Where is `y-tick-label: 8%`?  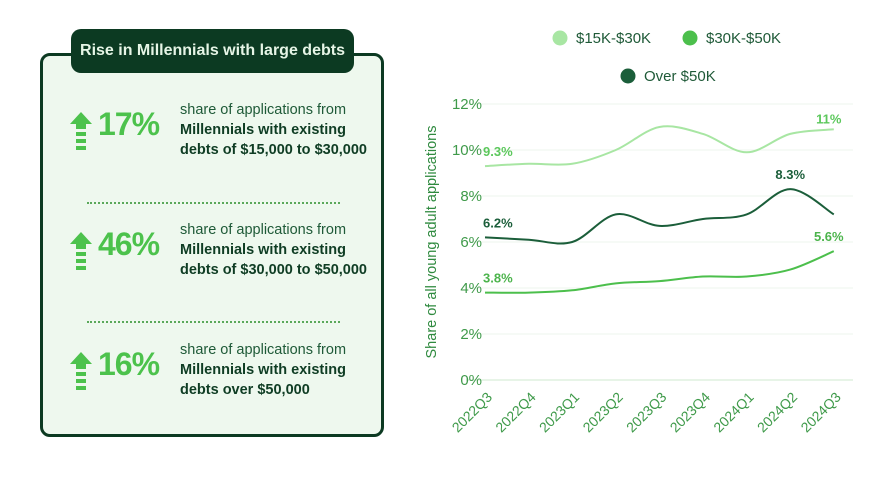 y-tick-label: 8% is located at coordinates (471, 196).